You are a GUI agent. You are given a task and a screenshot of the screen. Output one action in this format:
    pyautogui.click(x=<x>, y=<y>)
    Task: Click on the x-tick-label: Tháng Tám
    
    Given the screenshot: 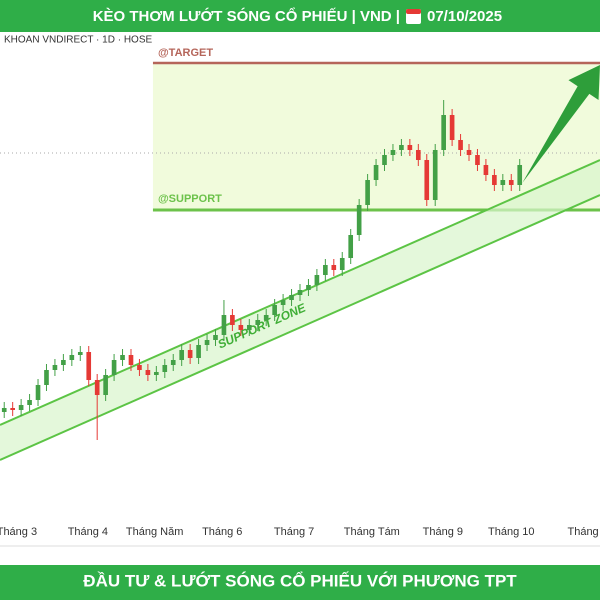 What is the action you would take?
    pyautogui.click(x=372, y=532)
    